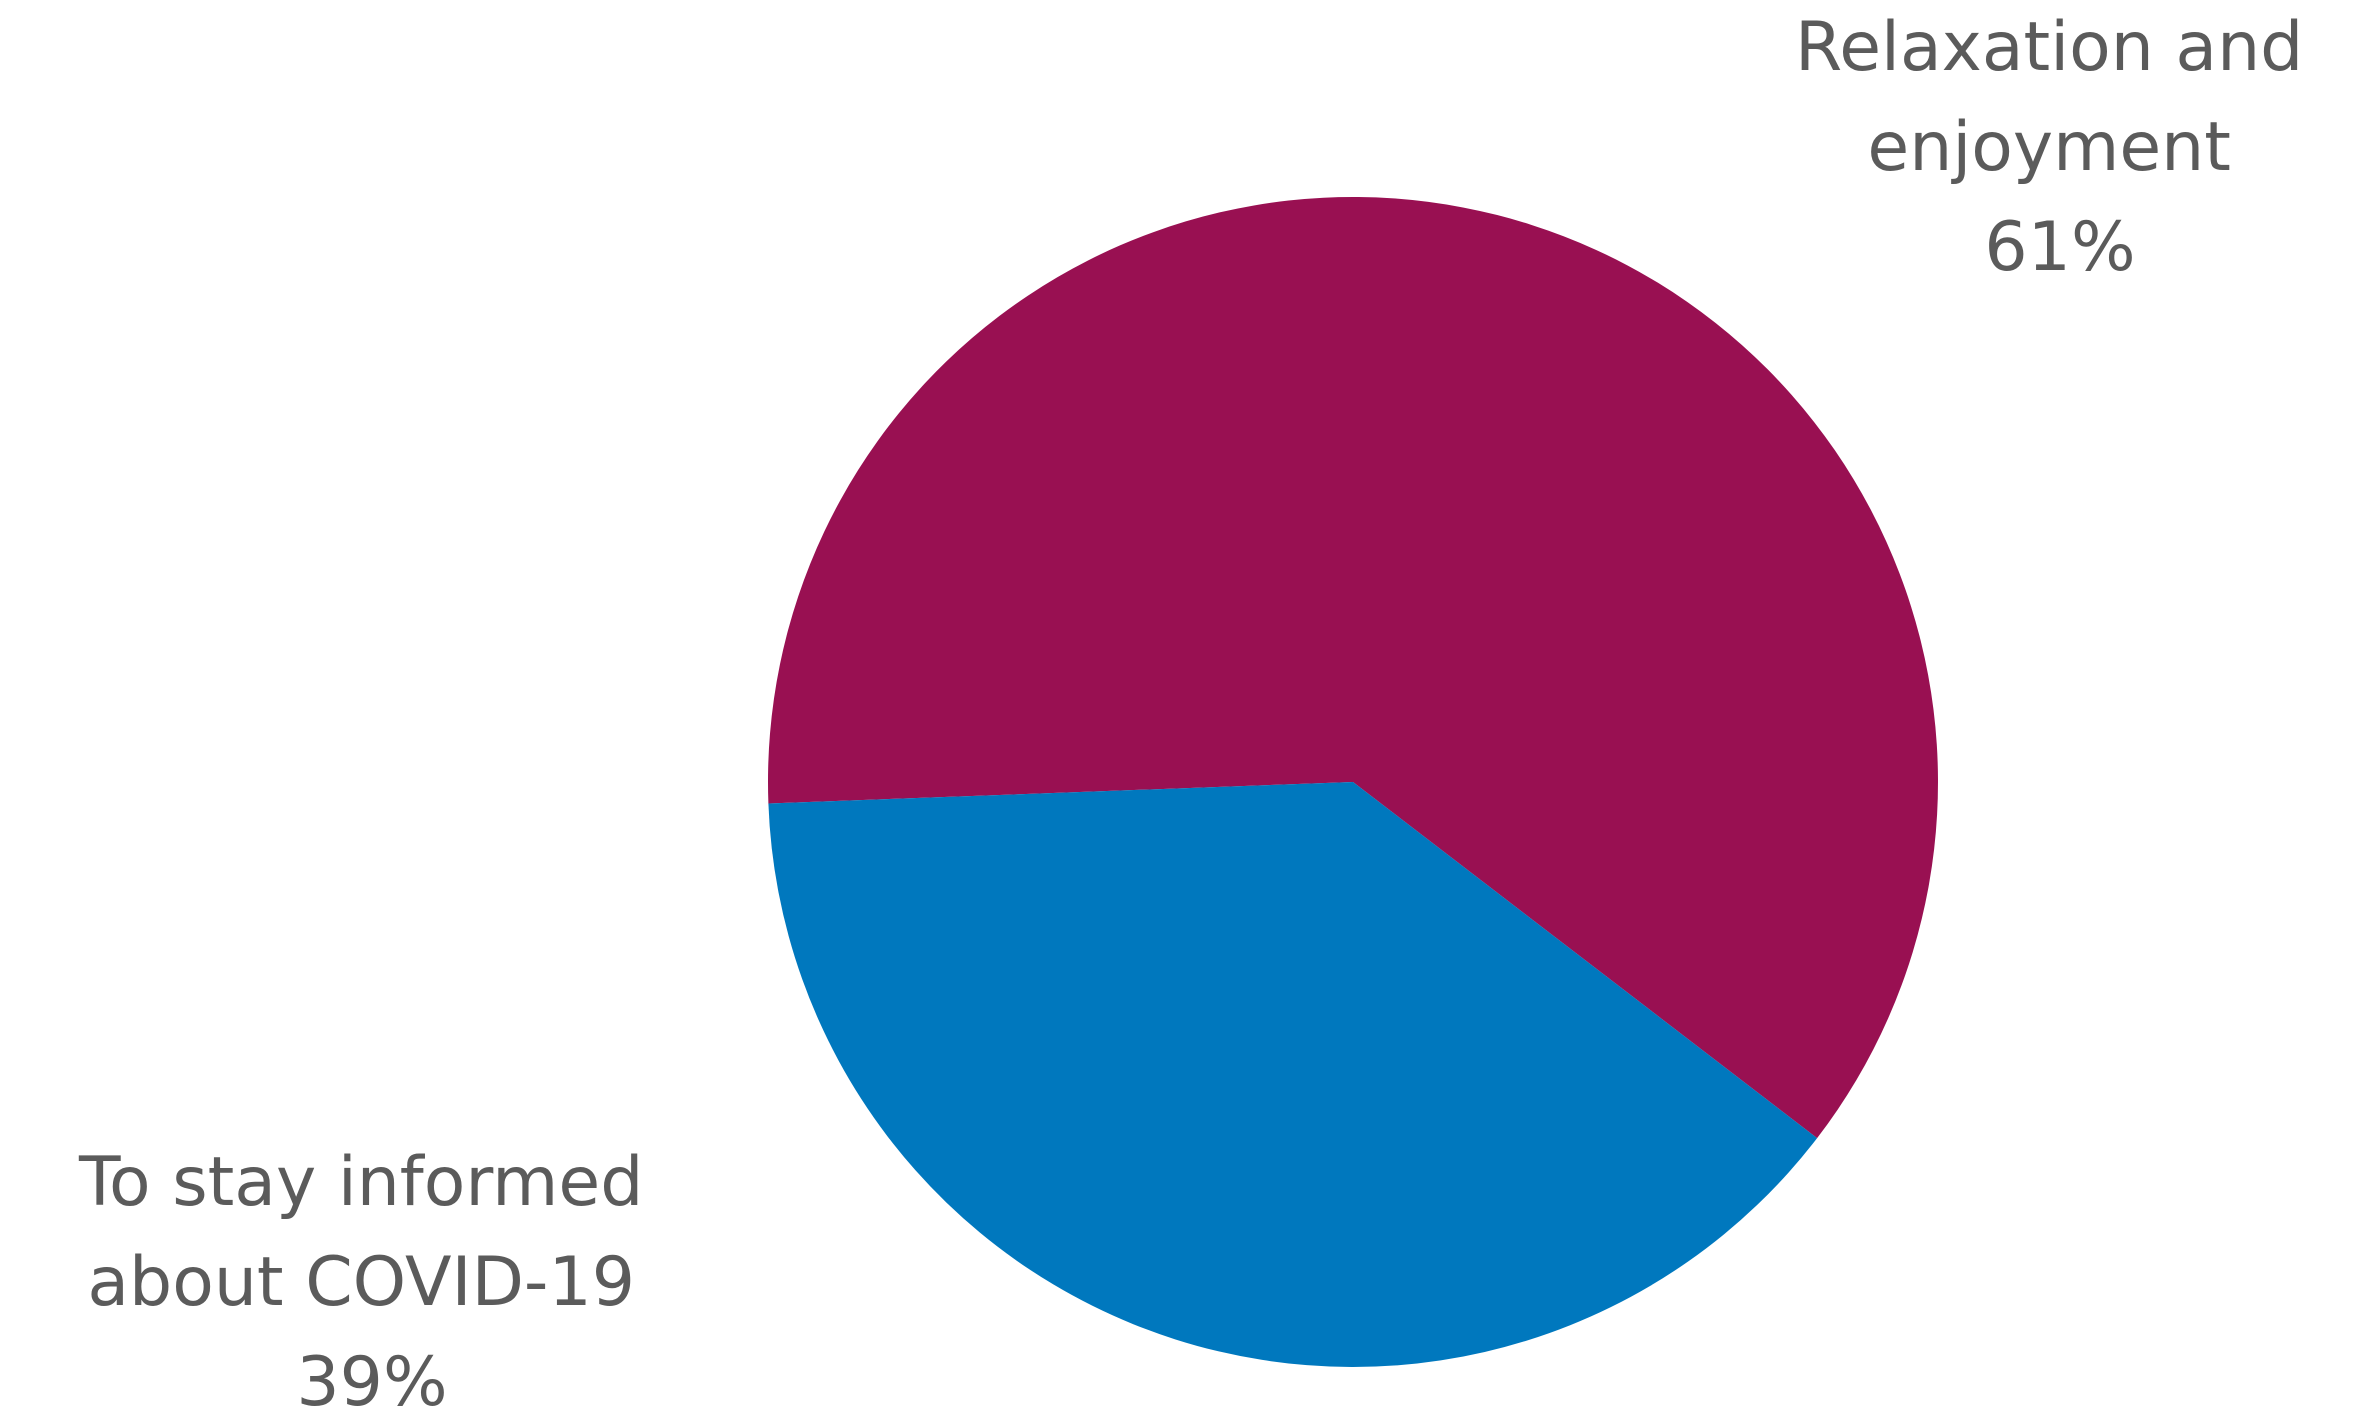 The width and height of the screenshot is (2372, 1410). I want to click on slice-value-relaxation: 61%, so click(2059, 247).